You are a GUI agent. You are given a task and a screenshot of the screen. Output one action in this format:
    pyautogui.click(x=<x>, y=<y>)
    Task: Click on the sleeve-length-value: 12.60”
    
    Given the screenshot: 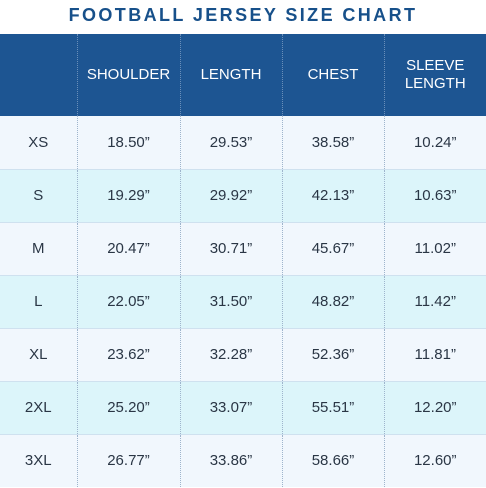 What is the action you would take?
    pyautogui.click(x=435, y=460)
    